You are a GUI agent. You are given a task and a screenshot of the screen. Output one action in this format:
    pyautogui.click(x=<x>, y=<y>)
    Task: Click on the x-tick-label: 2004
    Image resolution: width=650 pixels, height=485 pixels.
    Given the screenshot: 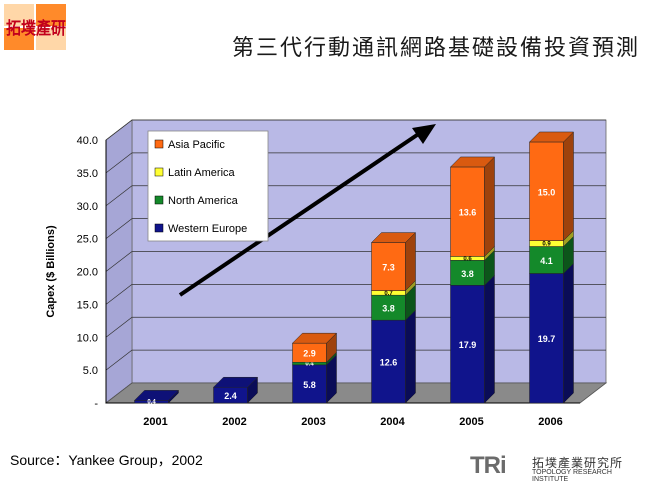 What is the action you would take?
    pyautogui.click(x=392, y=422)
    